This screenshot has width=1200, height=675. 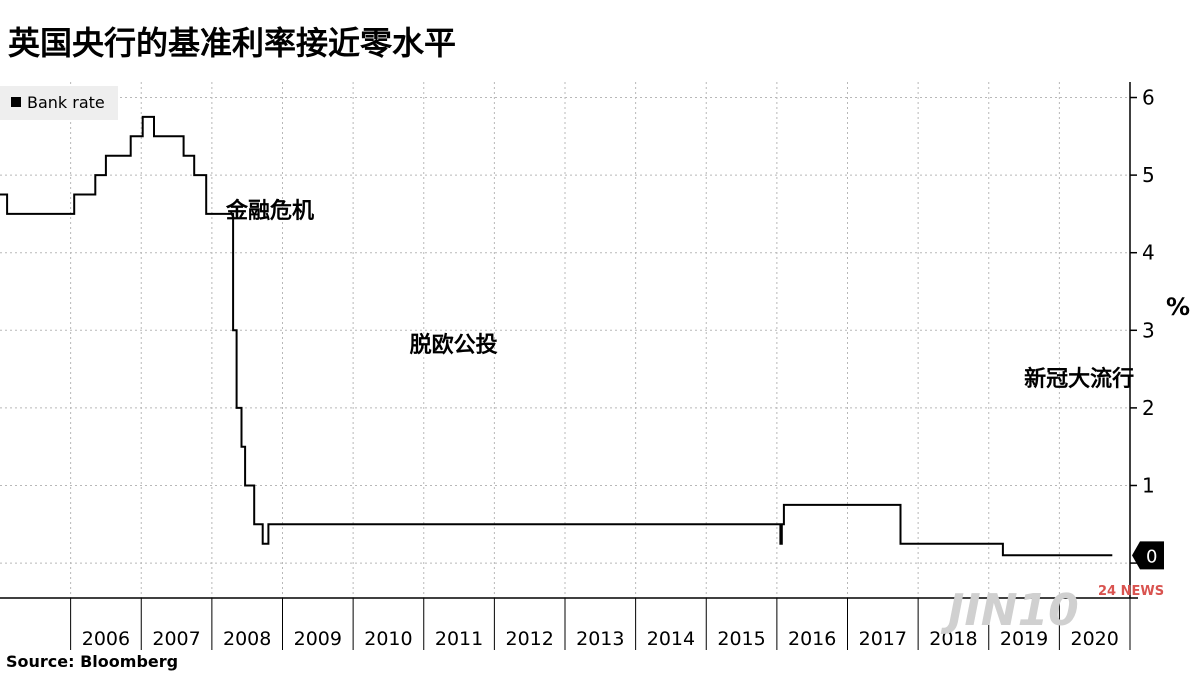 I want to click on x-tick-label: 2011, so click(x=459, y=639).